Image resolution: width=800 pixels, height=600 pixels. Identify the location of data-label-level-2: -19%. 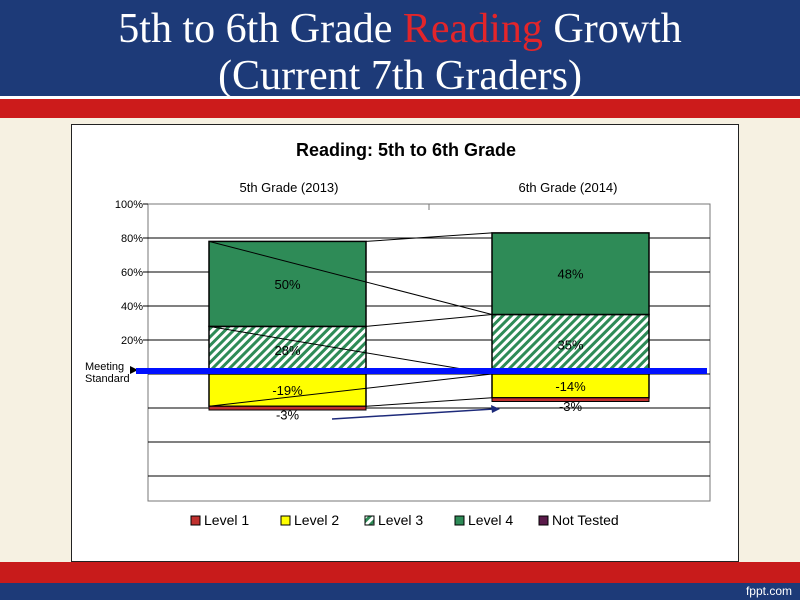
(287, 390).